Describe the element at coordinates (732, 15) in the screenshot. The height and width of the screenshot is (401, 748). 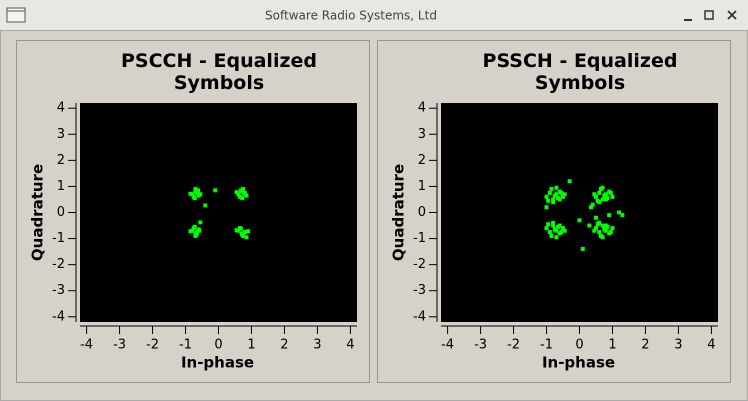
I see `close-button` at that location.